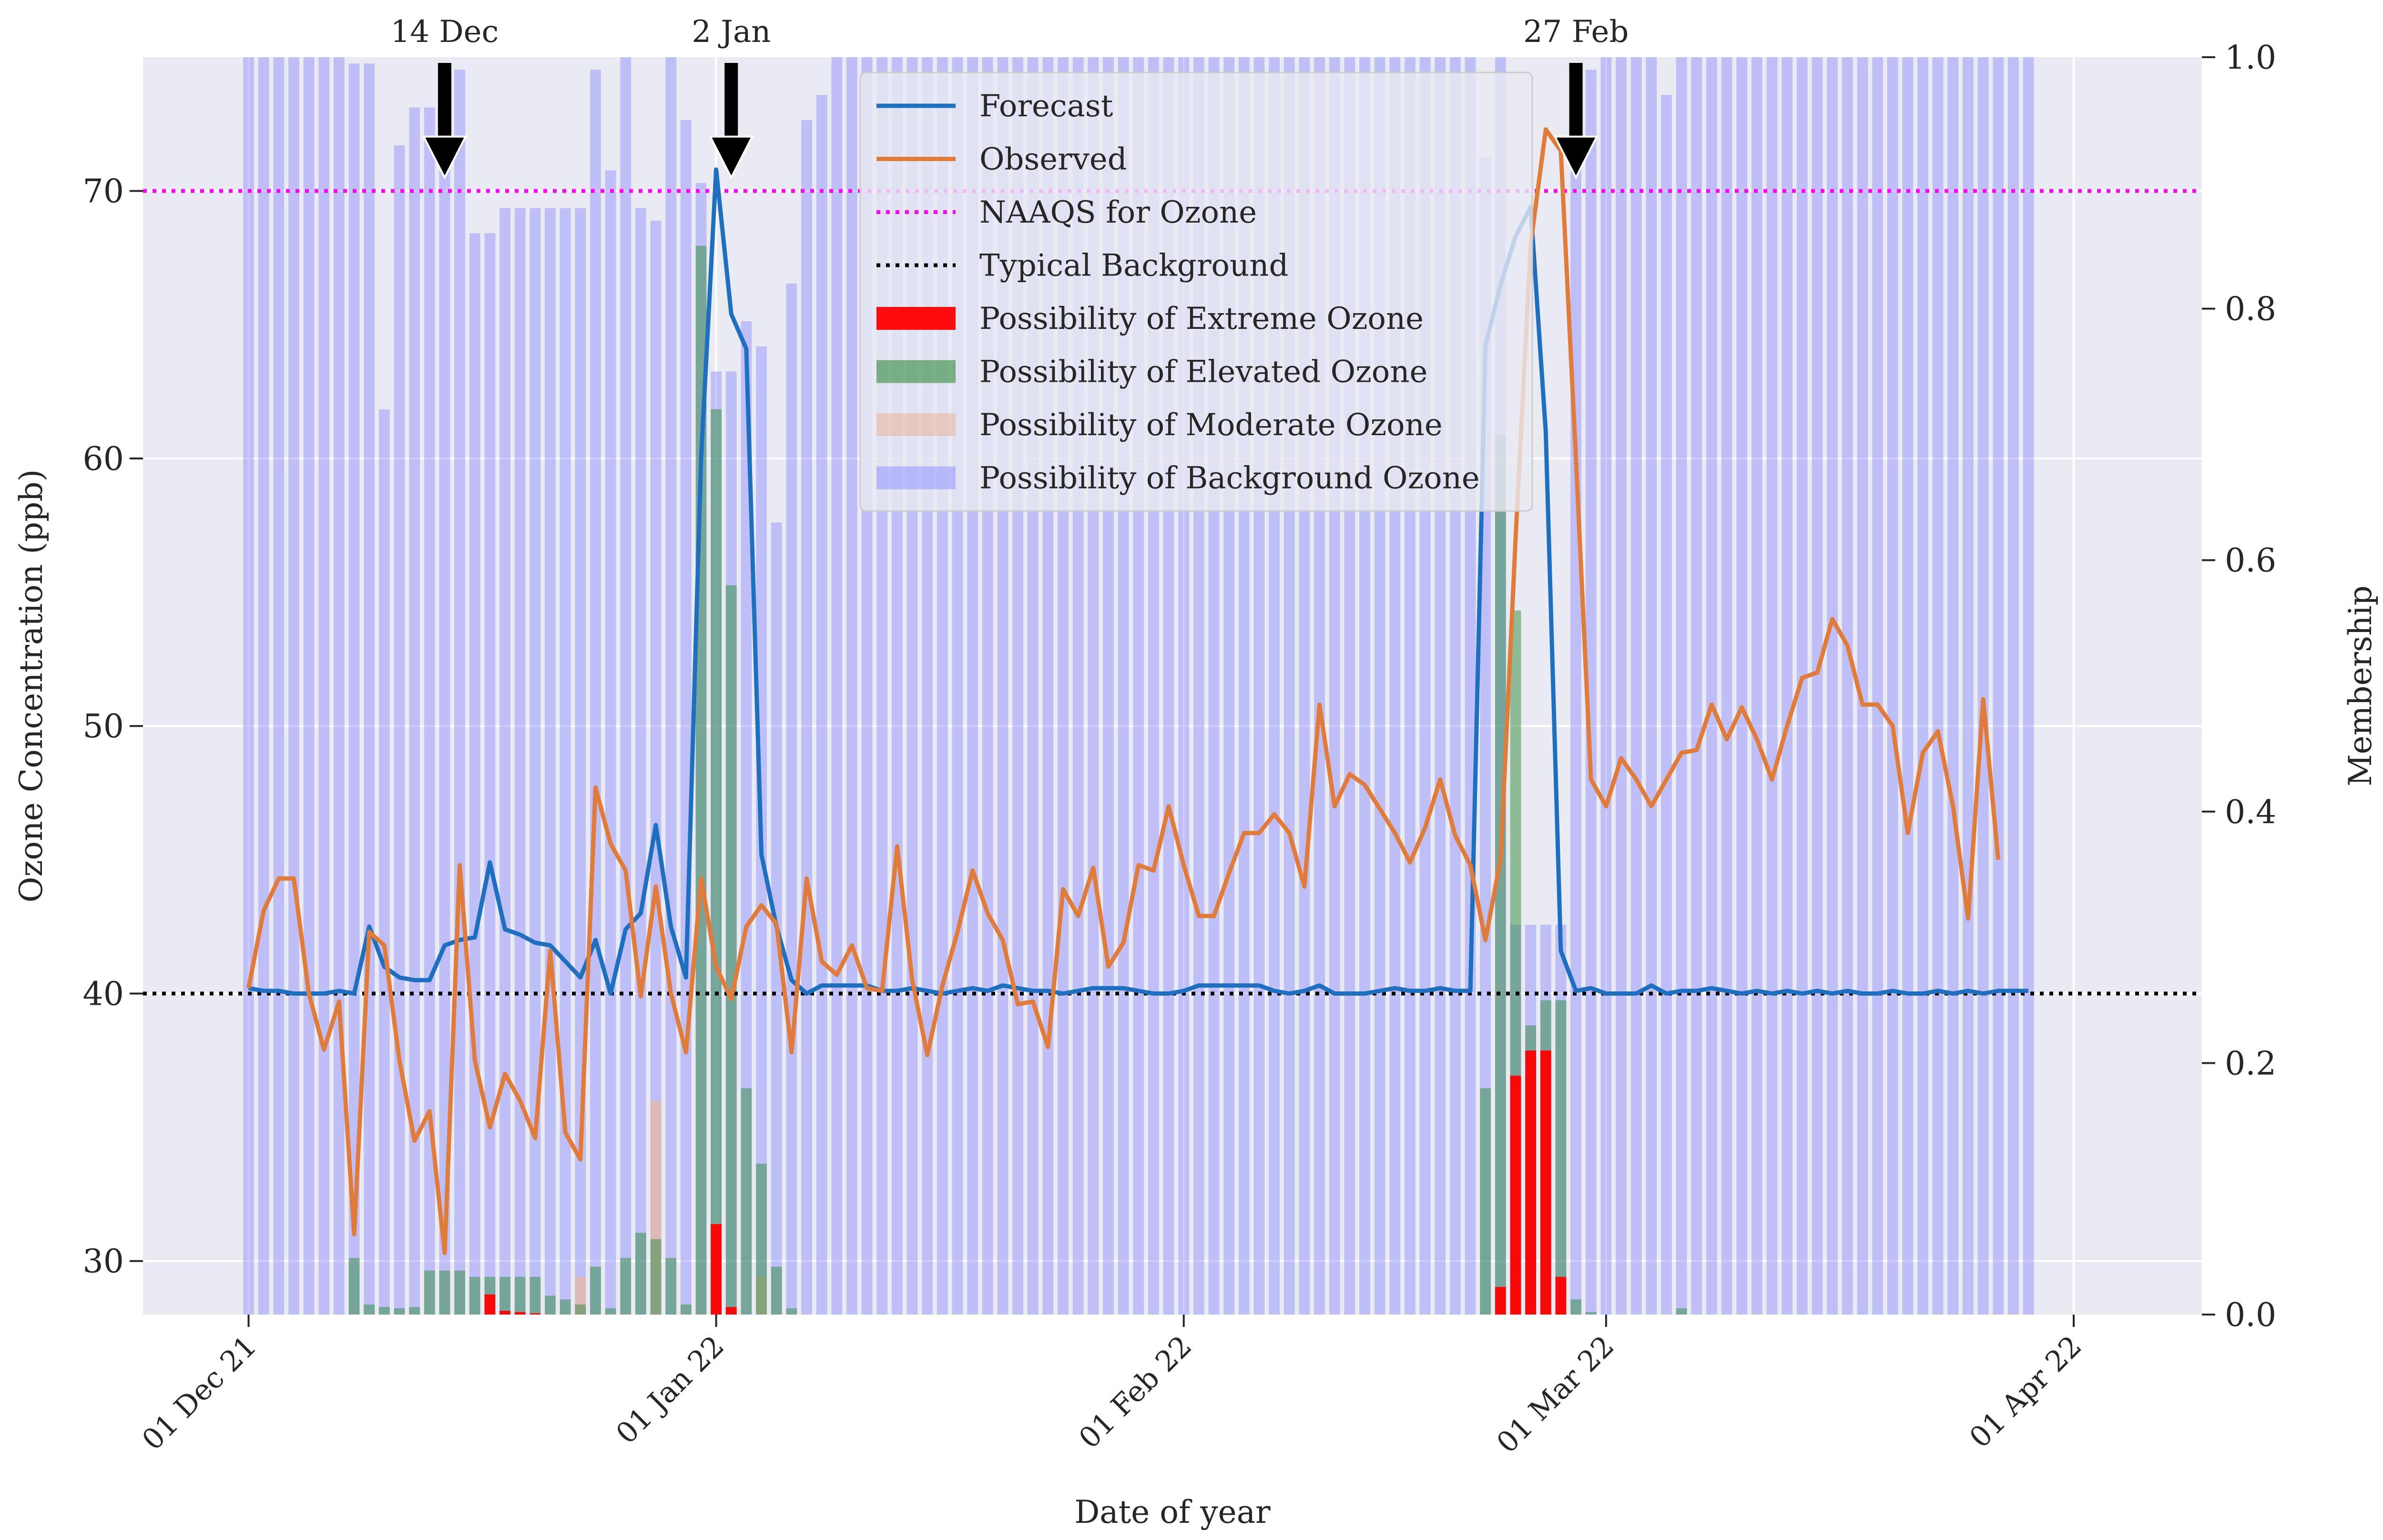 The height and width of the screenshot is (1540, 2383). I want to click on y-tick-label: 70, so click(103, 192).